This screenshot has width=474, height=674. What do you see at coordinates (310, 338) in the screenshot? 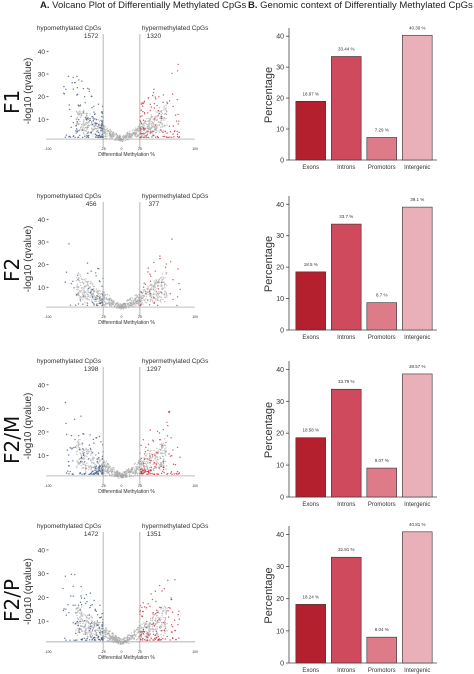
I see `bar-category-label: Exons` at bounding box center [310, 338].